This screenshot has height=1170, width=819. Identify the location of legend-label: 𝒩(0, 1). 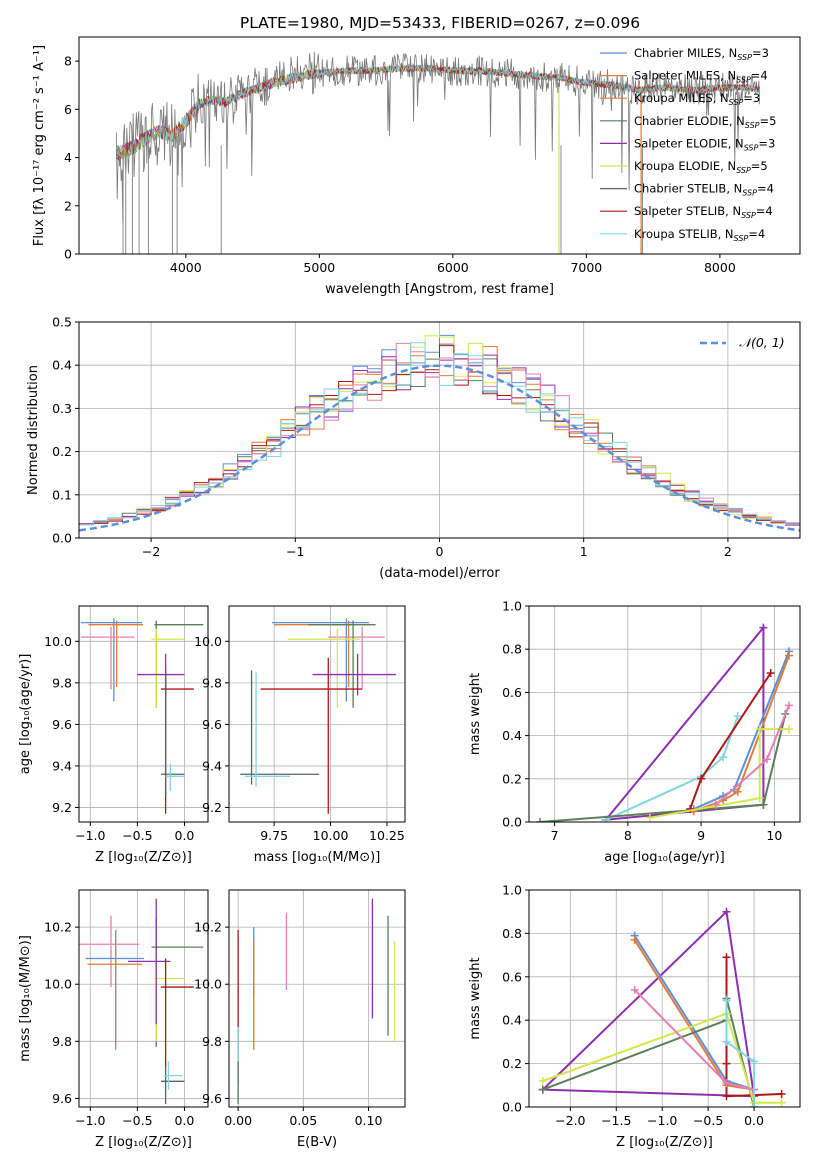
(762, 342).